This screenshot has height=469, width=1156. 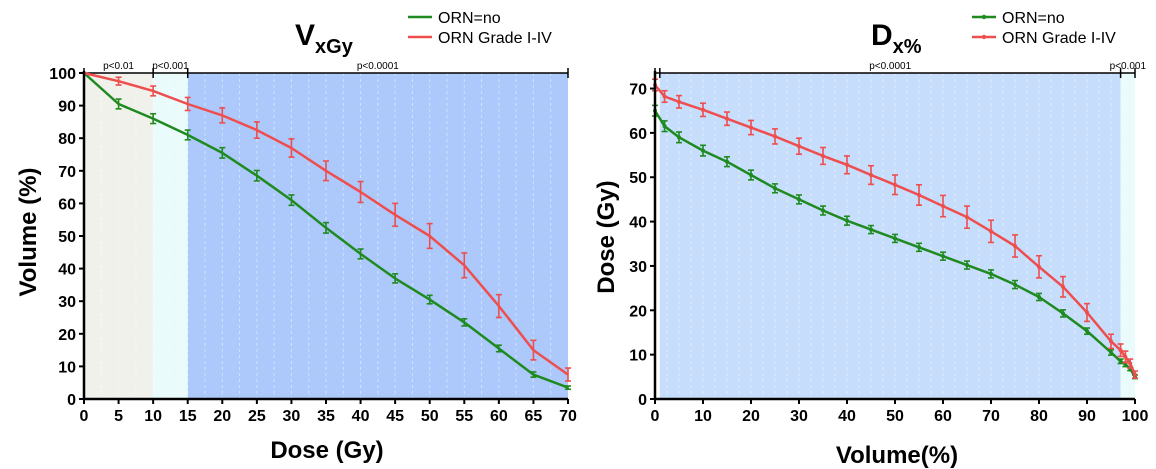 I want to click on vxgy-x-tick-label: 50, so click(x=430, y=416).